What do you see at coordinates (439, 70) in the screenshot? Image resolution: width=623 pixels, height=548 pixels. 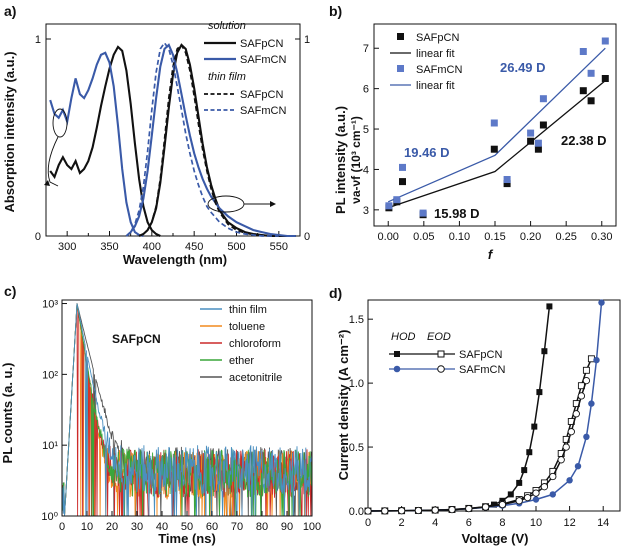 I see `legend-label-b-3: SAFmCN` at bounding box center [439, 70].